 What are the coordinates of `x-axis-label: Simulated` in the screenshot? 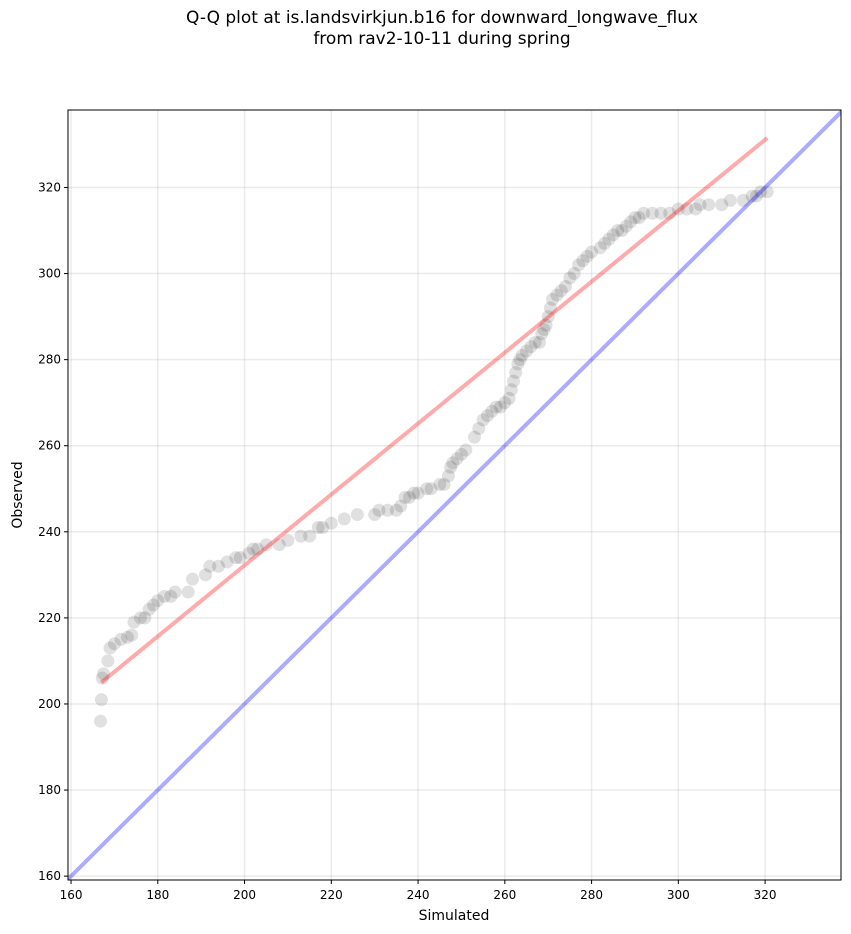 It's located at (454, 916).